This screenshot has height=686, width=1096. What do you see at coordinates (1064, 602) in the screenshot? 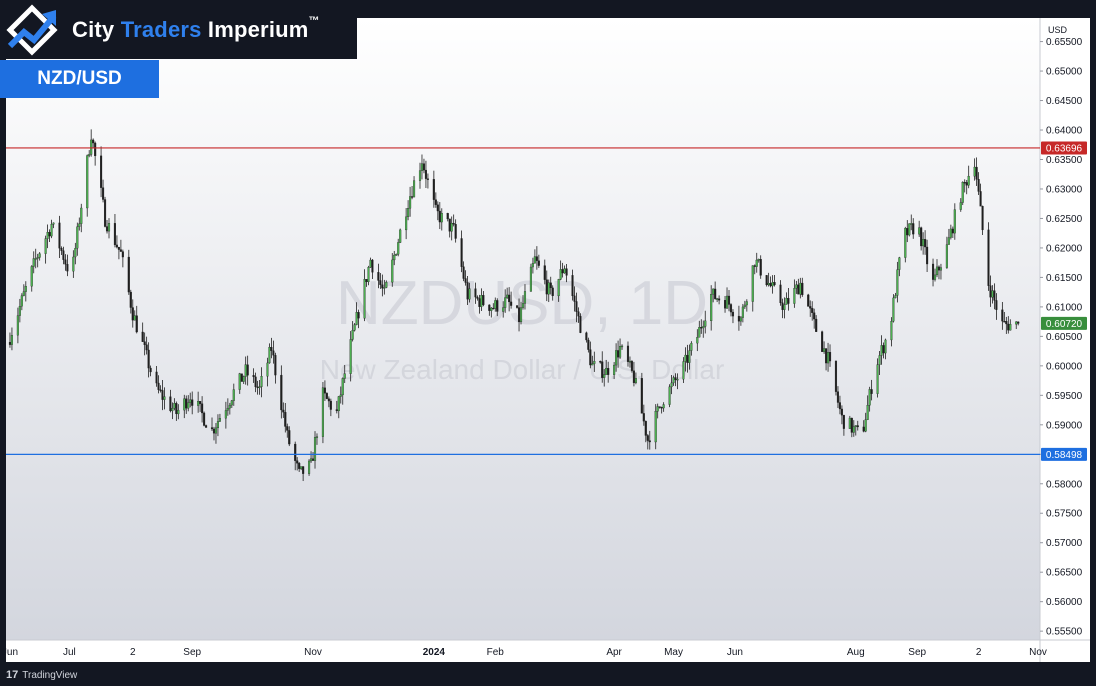
I see `y-tick-label: 0.56000` at bounding box center [1064, 602].